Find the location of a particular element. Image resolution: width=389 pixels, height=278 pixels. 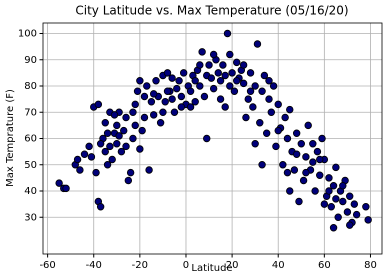

y-tick-label: 70 is located at coordinates (30, 112).